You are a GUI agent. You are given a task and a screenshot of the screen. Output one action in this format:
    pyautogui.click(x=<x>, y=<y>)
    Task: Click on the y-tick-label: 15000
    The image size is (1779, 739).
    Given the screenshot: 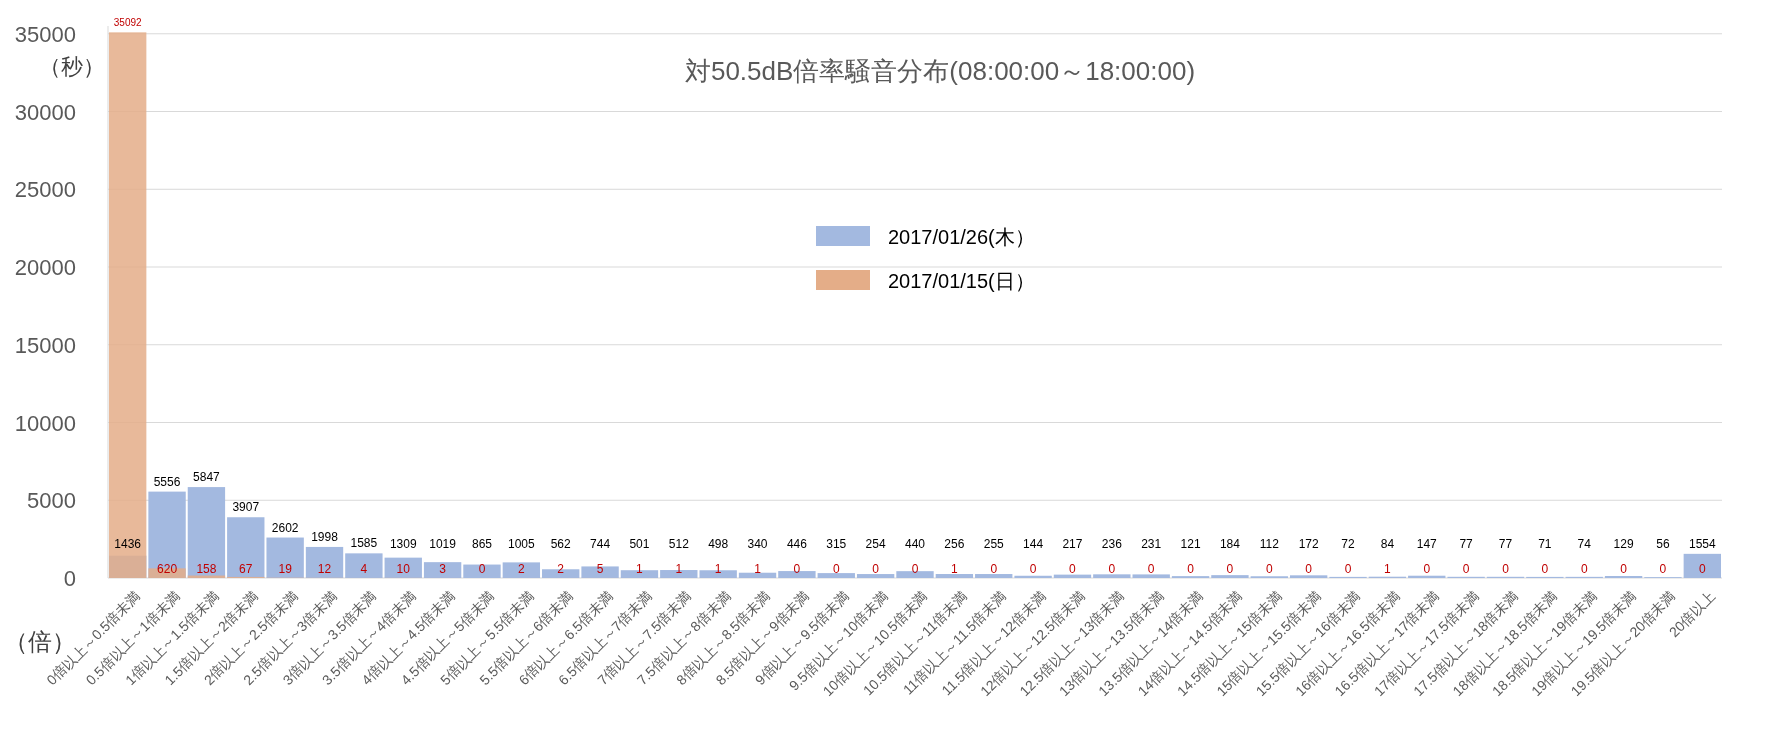 What is the action you would take?
    pyautogui.click(x=45, y=345)
    